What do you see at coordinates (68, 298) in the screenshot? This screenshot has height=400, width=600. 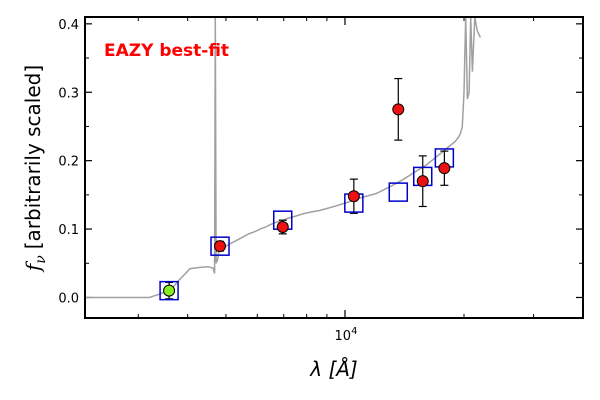 I see `y-tick-label: 0.0` at bounding box center [68, 298].